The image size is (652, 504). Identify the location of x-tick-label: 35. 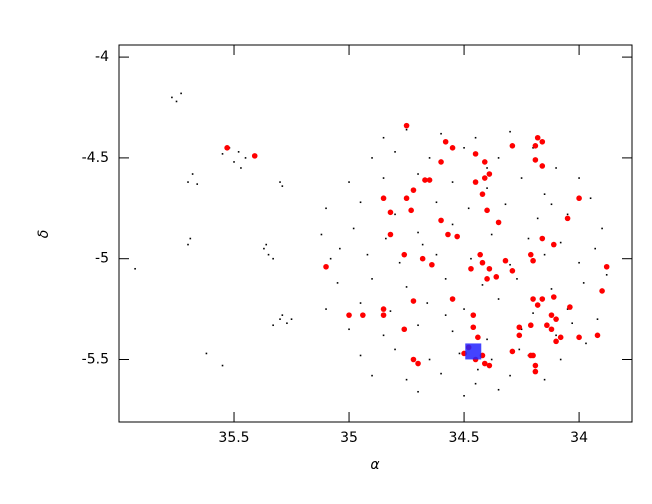
(349, 438).